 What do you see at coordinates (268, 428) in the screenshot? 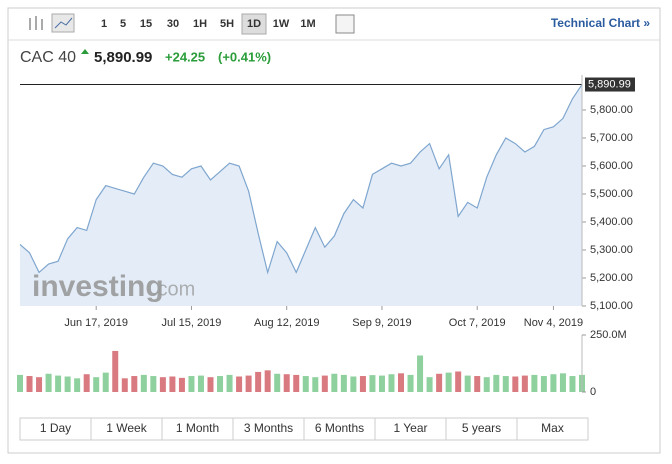
I see `range-label: 3 Months` at bounding box center [268, 428].